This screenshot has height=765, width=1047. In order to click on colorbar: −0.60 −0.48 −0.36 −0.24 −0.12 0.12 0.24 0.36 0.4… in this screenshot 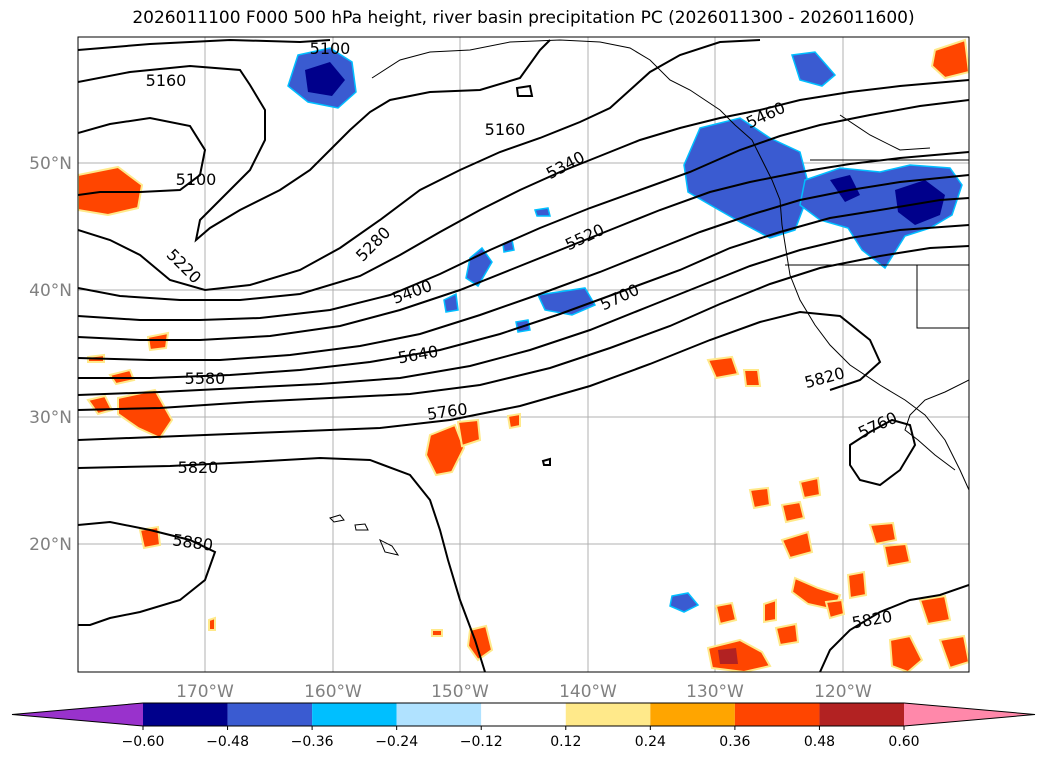, I will do `click(523, 726)`.